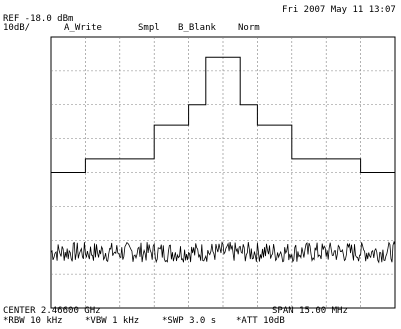 This screenshot has width=401, height=329. Describe the element at coordinates (197, 28) in the screenshot. I see `trace-b-mode: B_Blank` at that location.